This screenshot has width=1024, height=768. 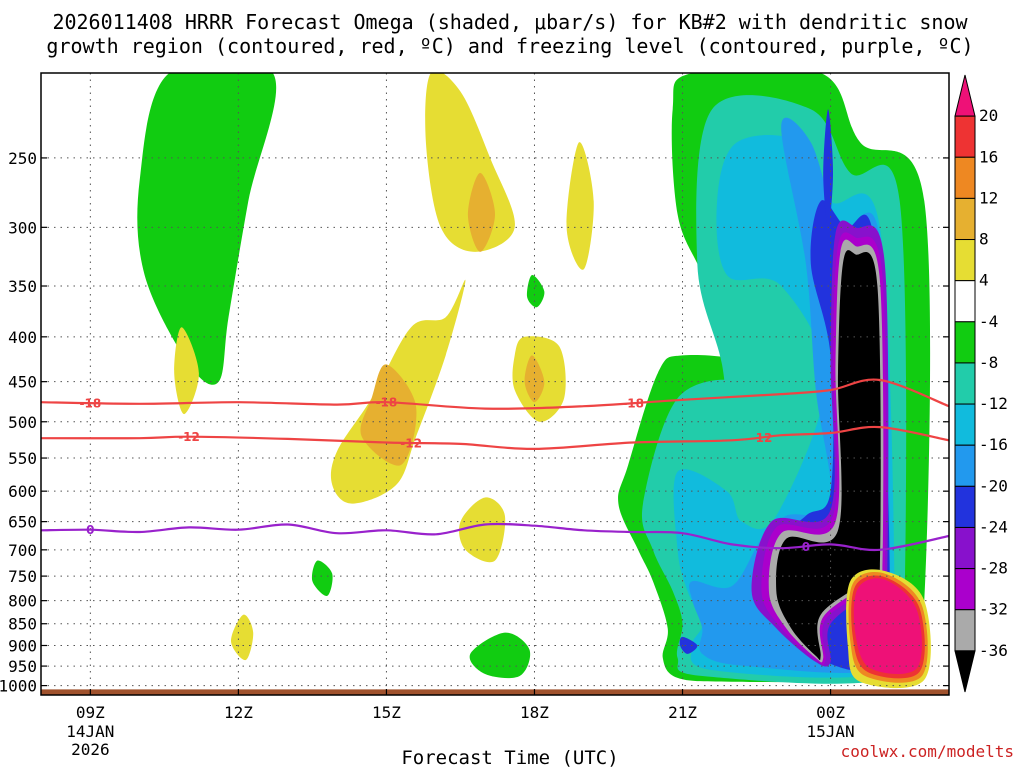 What do you see at coordinates (22, 422) in the screenshot?
I see `y-tick-label: 500` at bounding box center [22, 422].